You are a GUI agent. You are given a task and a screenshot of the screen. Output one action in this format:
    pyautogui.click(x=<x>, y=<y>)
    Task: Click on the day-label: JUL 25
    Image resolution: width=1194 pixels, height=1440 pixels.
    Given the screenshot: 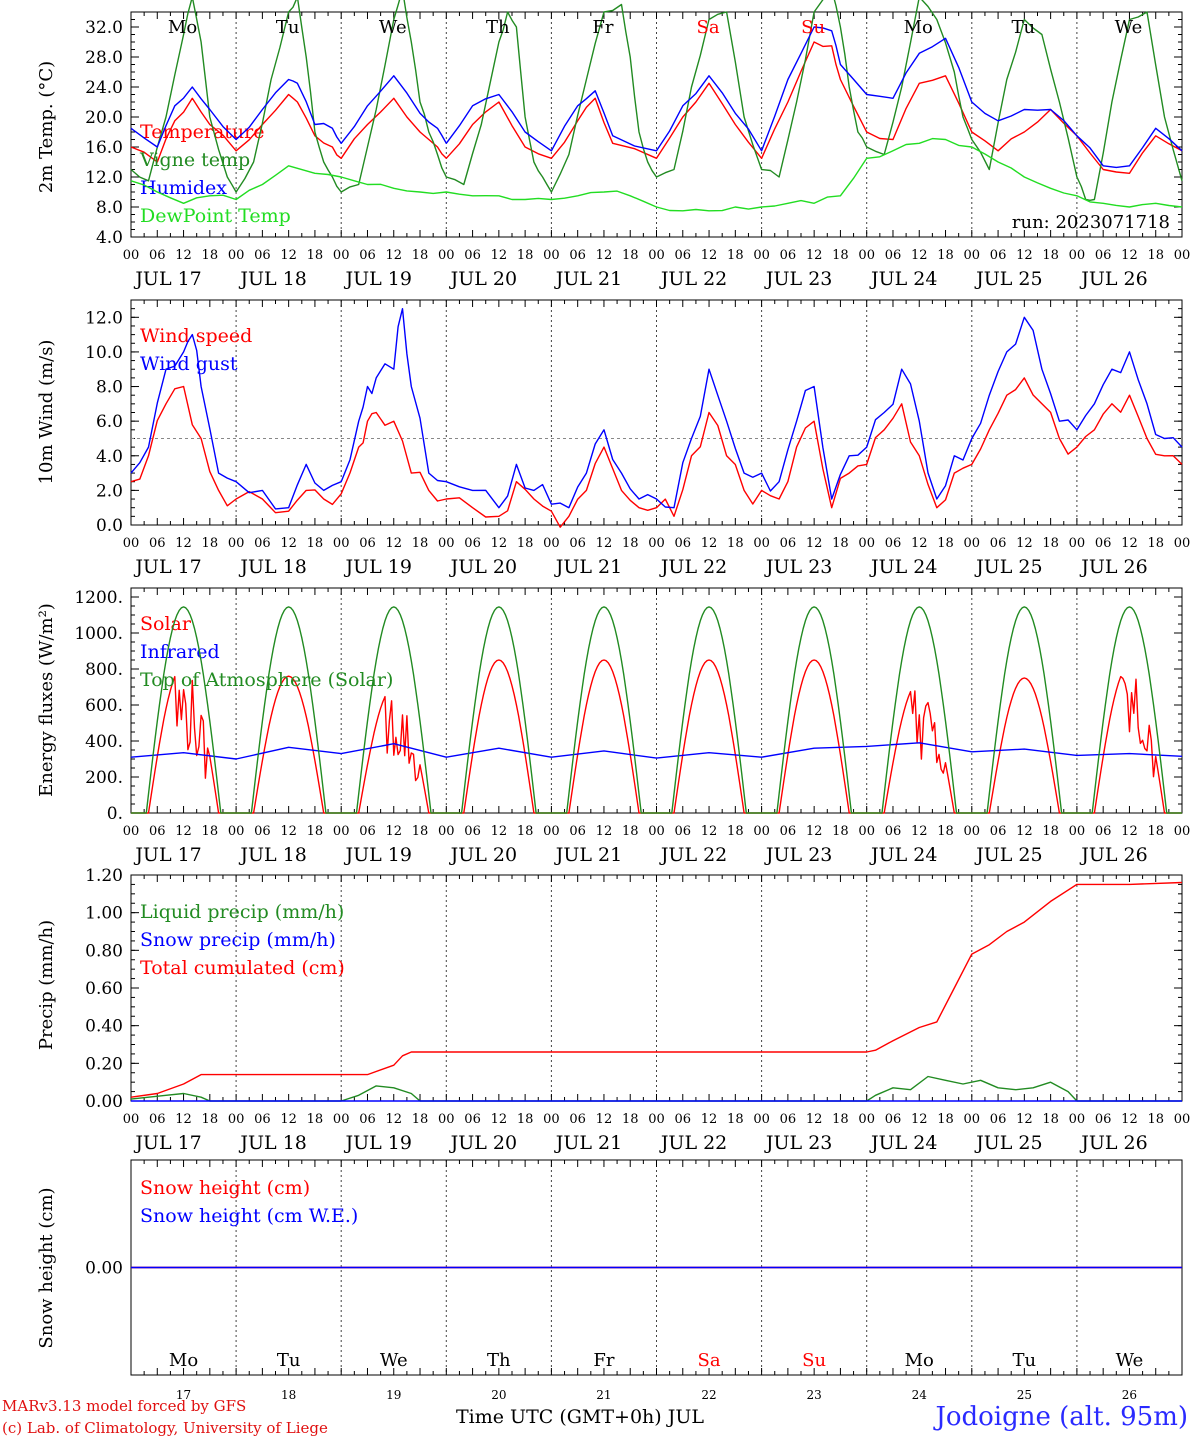 What is the action you would take?
    pyautogui.click(x=1008, y=1143)
    